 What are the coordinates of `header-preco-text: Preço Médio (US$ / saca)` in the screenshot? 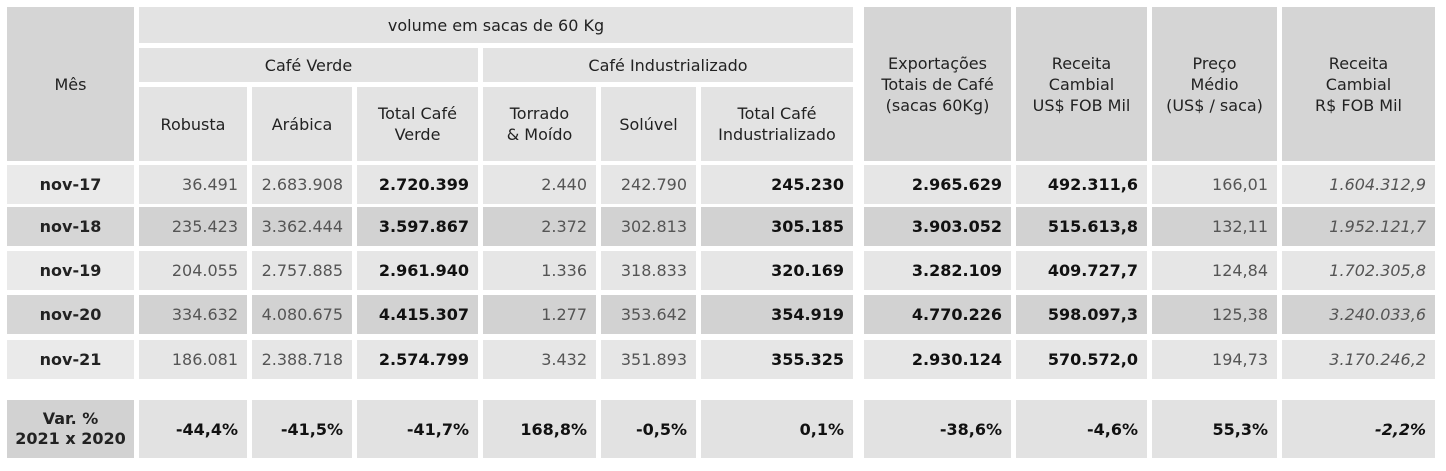 It's located at (1214, 84).